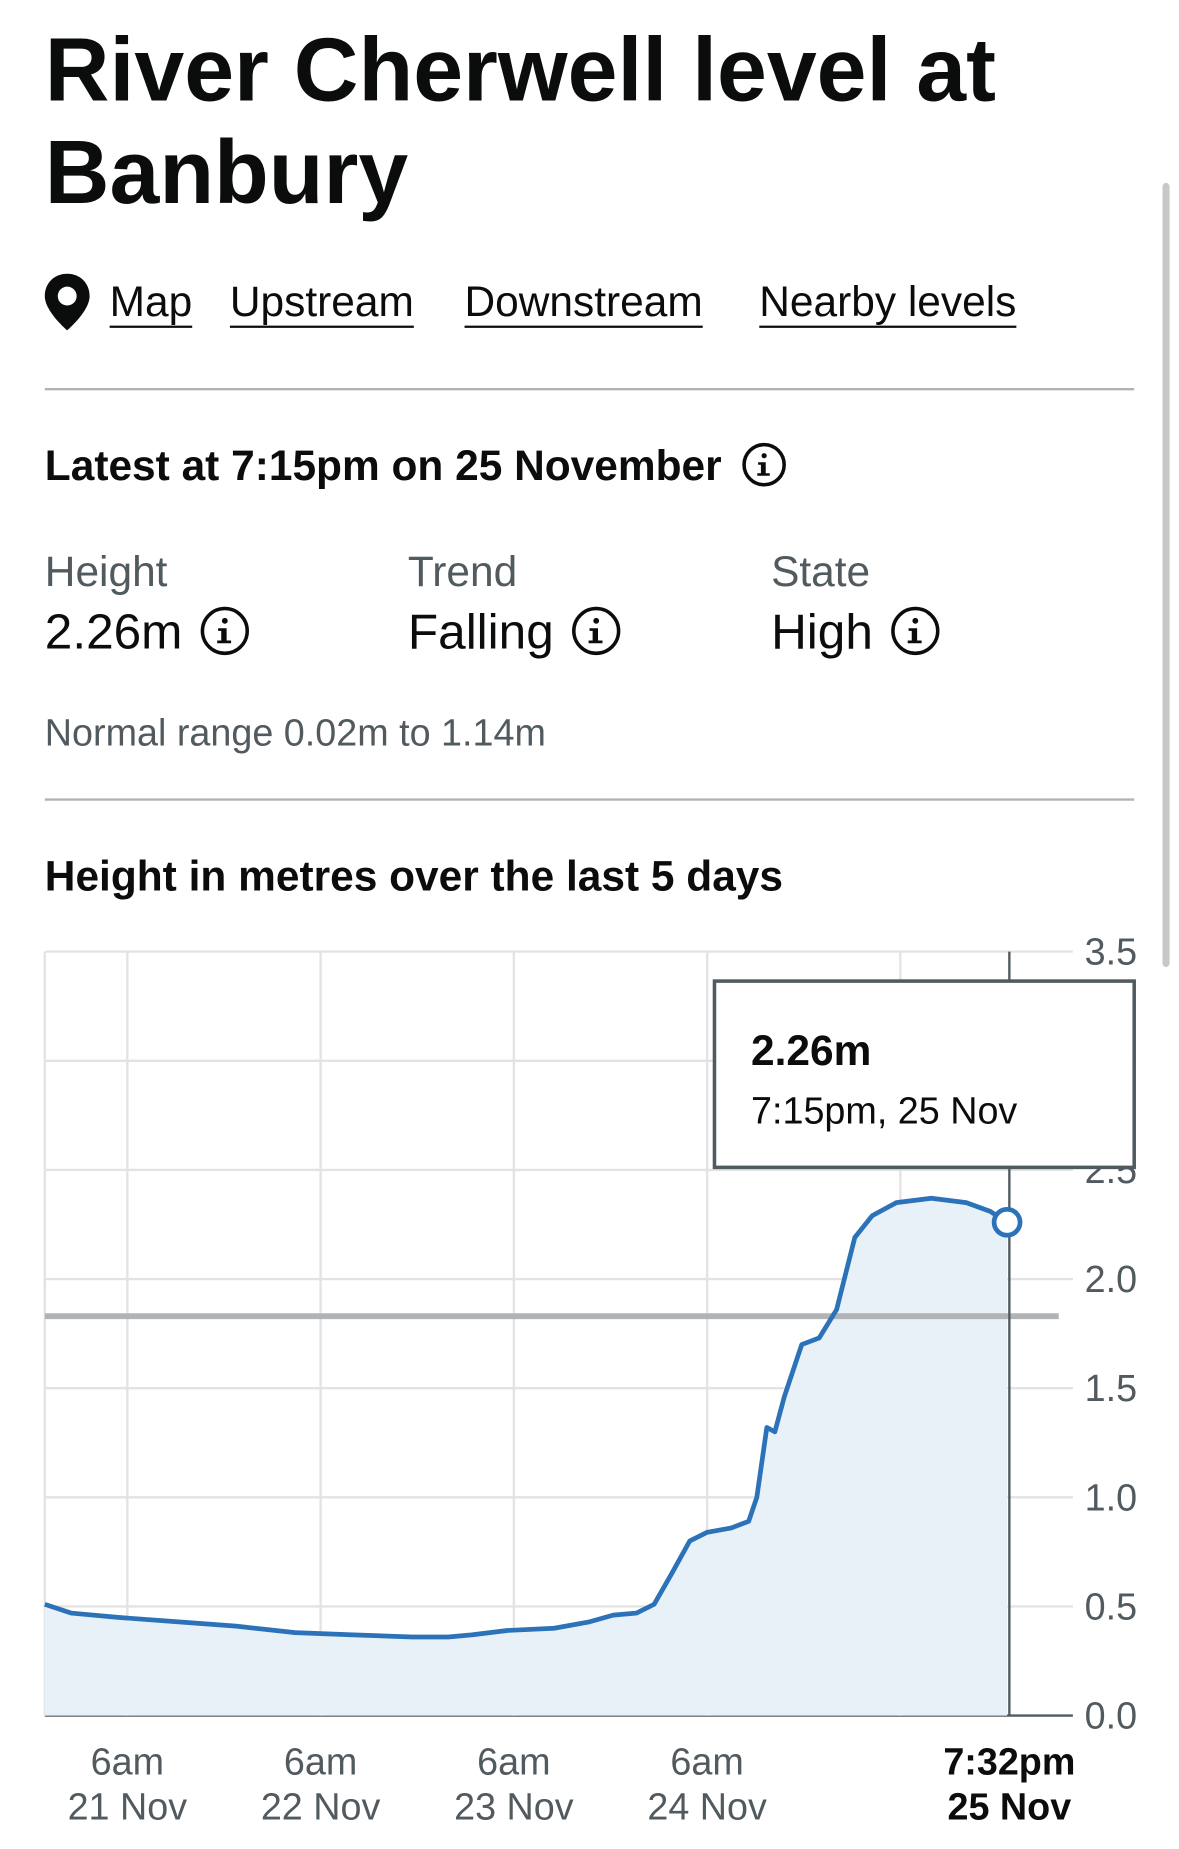 The image size is (1179, 1849). What do you see at coordinates (106, 571) in the screenshot?
I see `stat-label: Height` at bounding box center [106, 571].